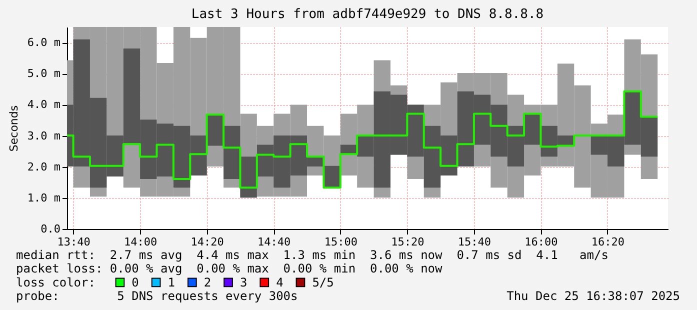 The width and height of the screenshot is (697, 310). Describe the element at coordinates (312, 255) in the screenshot. I see `text: median rtt: 2.7 ms avg 4.4 ms max 1.3 ms min 3.6 ms now 0.7 ms sd 4.1 am/s` at that location.